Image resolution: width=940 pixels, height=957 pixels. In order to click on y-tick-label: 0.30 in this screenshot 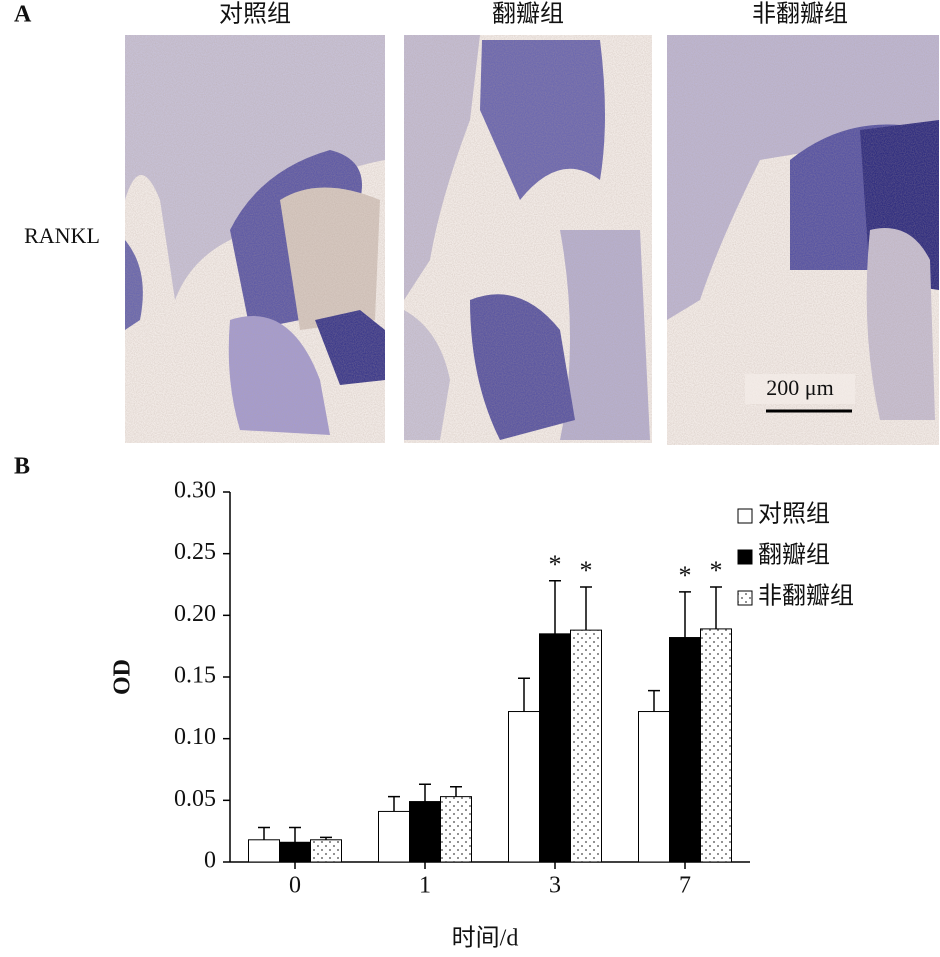, I will do `click(195, 491)`.